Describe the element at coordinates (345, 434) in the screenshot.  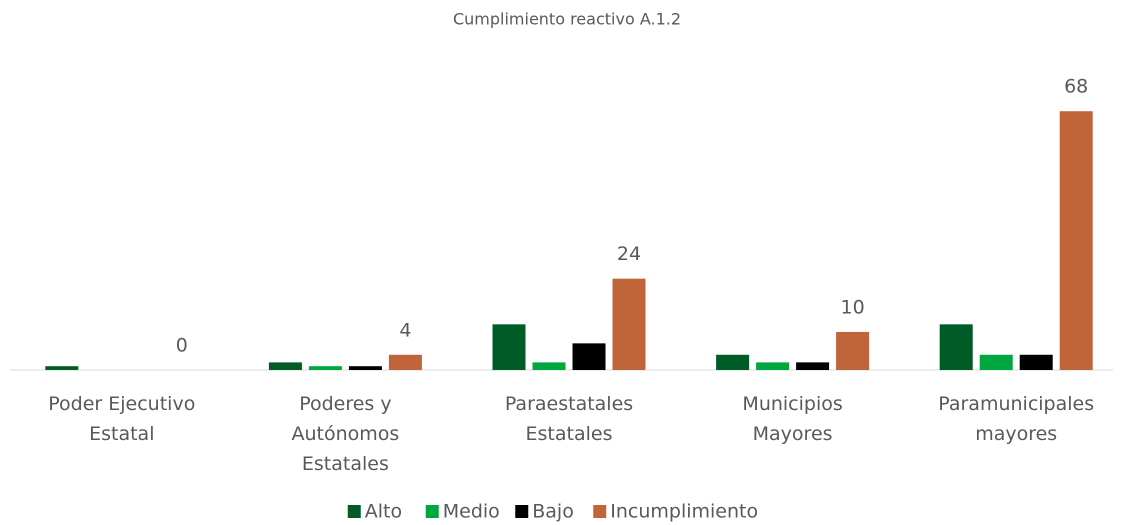
I see `x-tick-label: Poderes y Autónomos Estatales` at that location.